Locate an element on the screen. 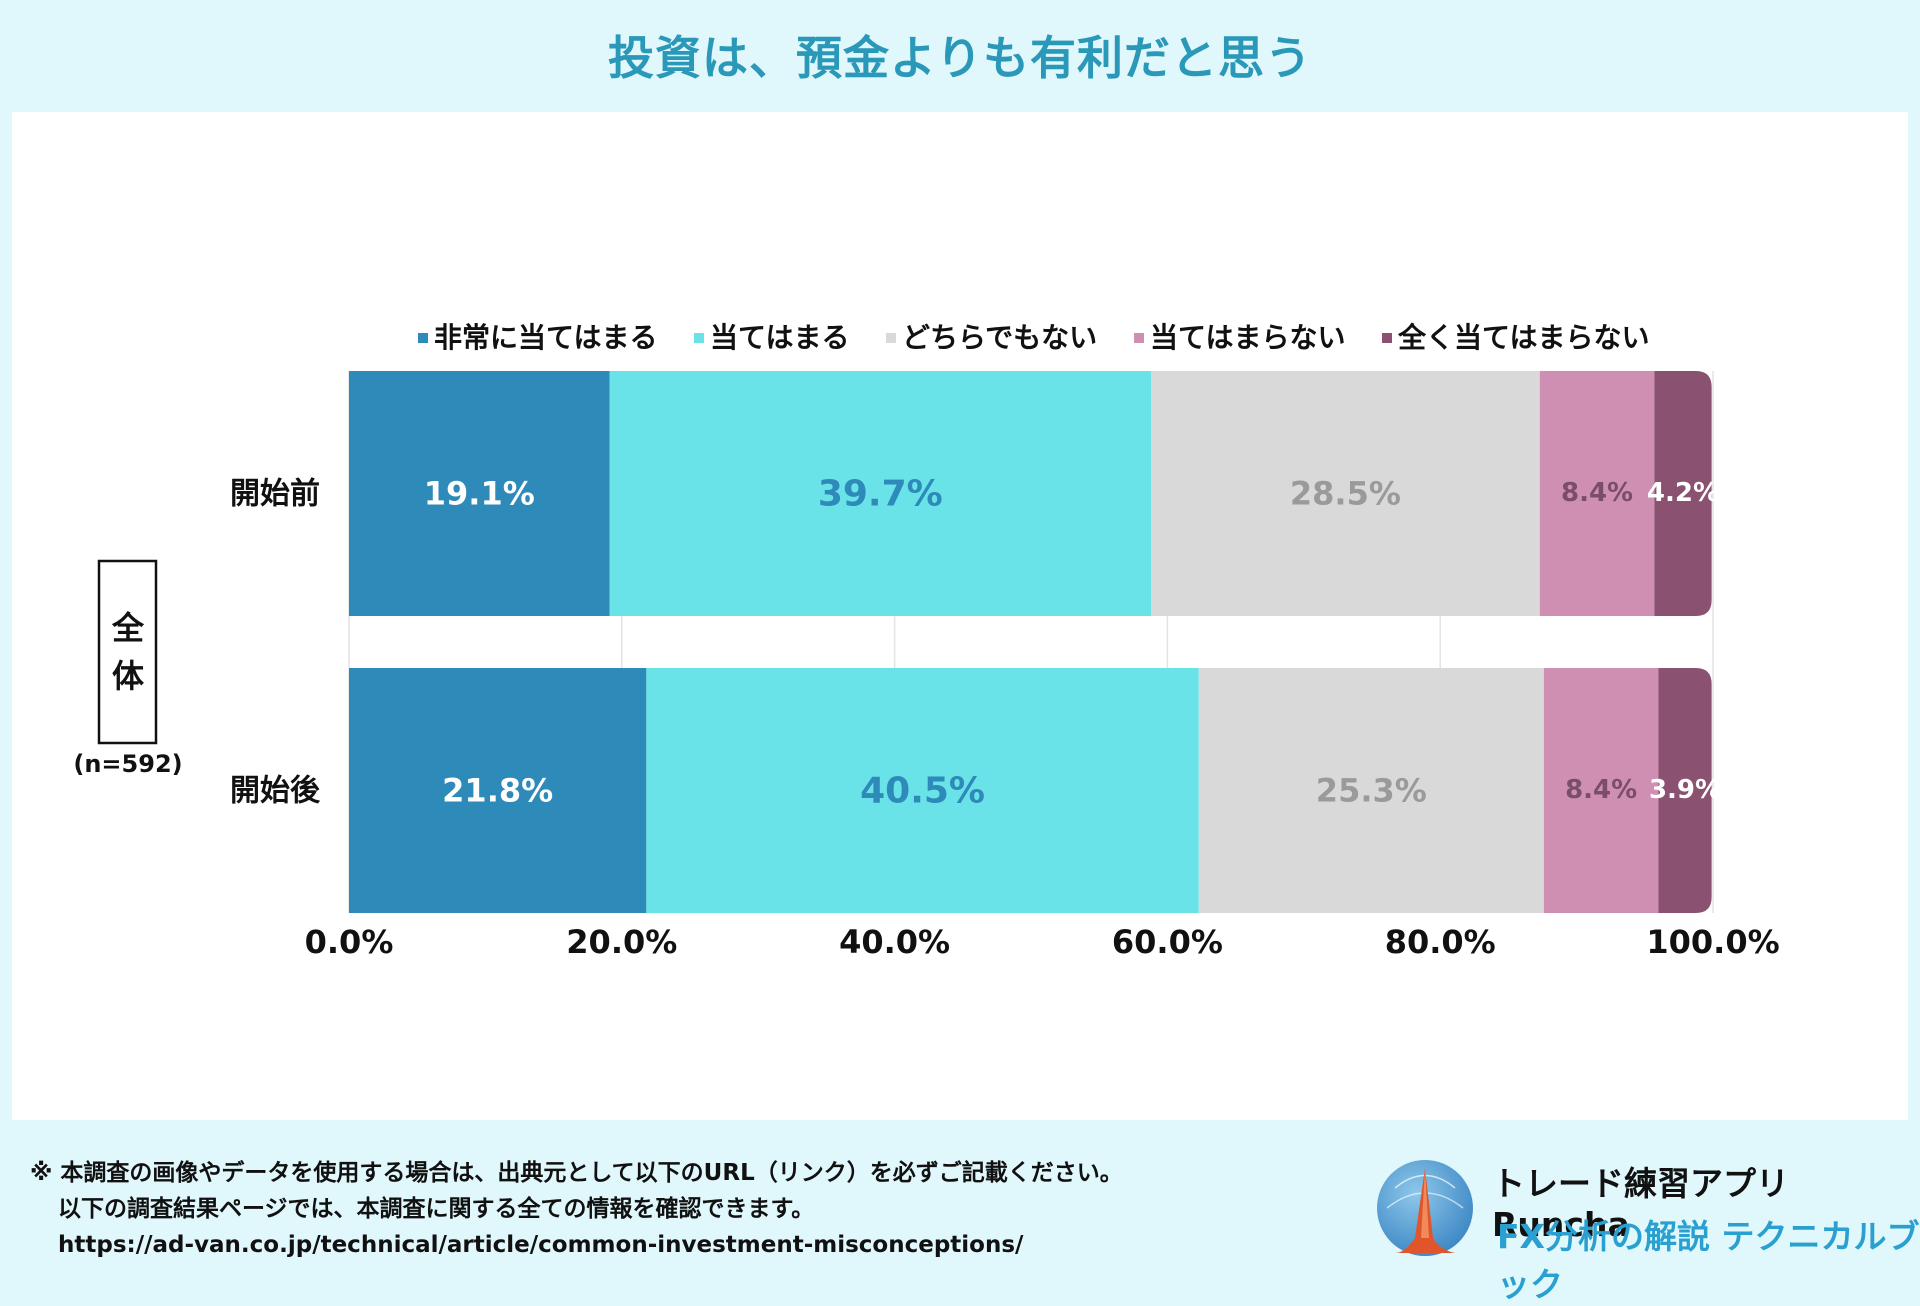 Image resolution: width=1920 pixels, height=1306 pixels. data-label-1-4: 3.9% is located at coordinates (1685, 790).